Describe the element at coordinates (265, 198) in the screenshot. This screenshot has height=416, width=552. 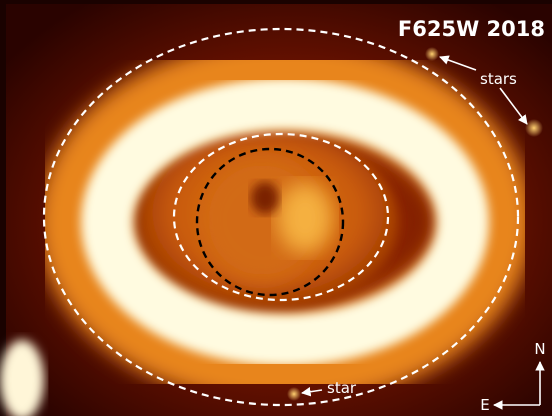
I see `ejecta-dark` at that location.